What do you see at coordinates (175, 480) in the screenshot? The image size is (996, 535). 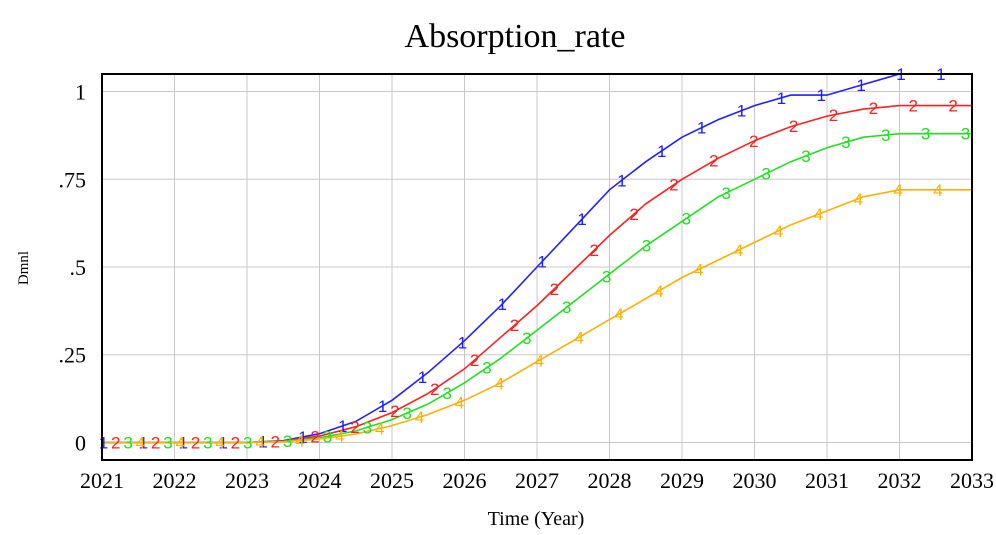 I see `x-tick-label: 2022` at bounding box center [175, 480].